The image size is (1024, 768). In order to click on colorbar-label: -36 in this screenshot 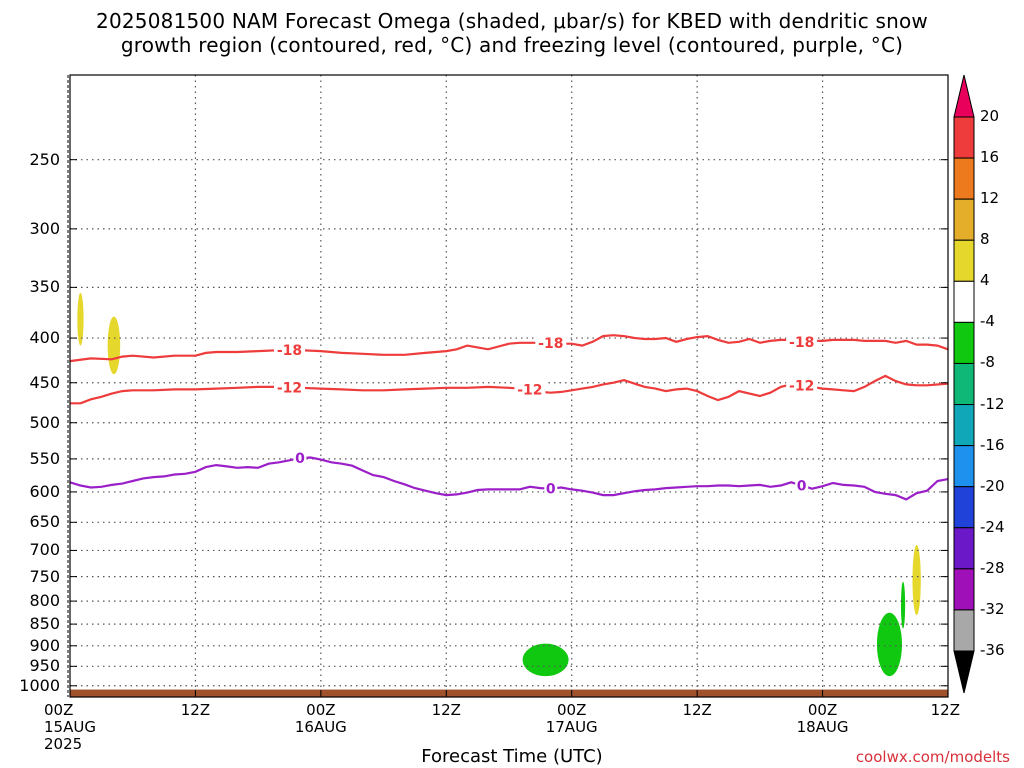, I will do `click(992, 650)`.